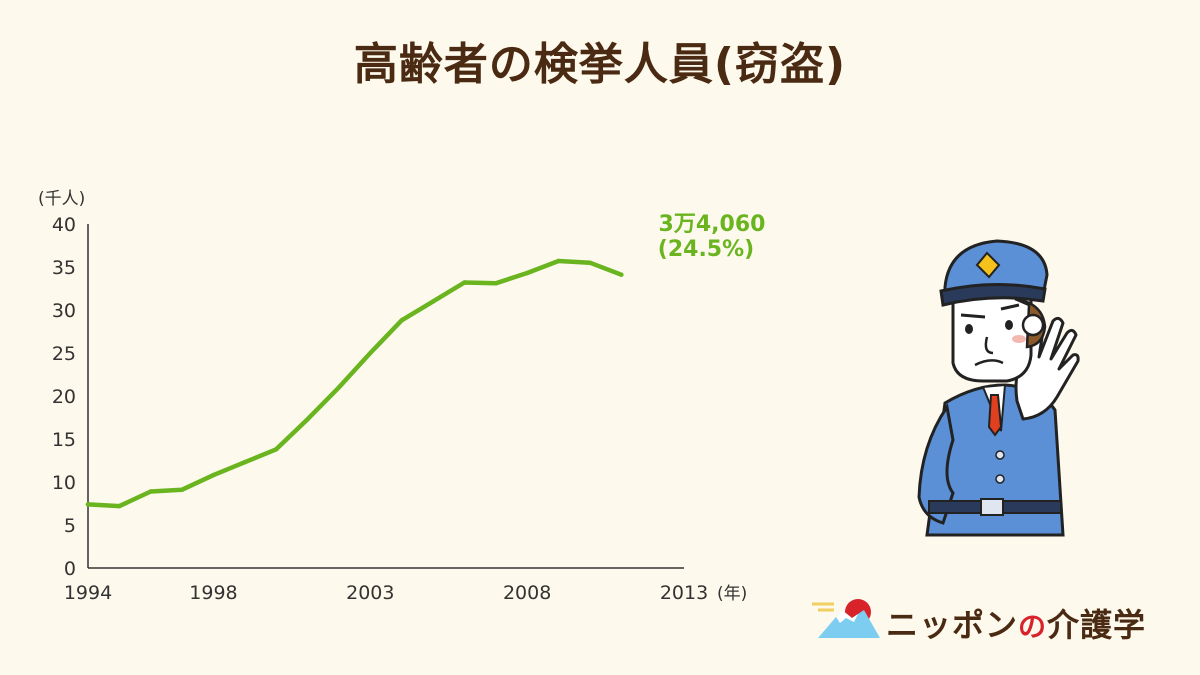 The width and height of the screenshot is (1200, 675). Describe the element at coordinates (684, 593) in the screenshot. I see `x-tick-label: 2013` at that location.